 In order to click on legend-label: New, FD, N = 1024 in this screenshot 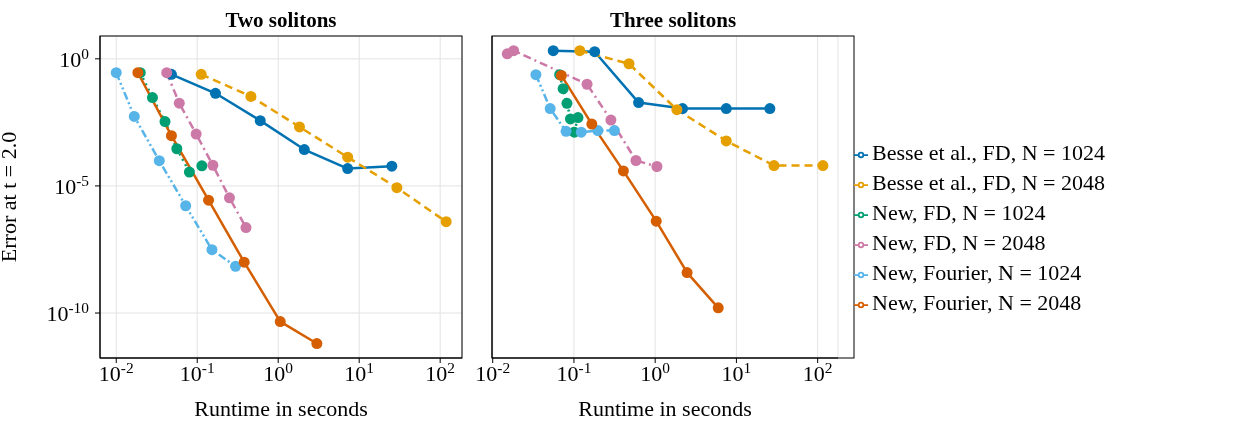, I will do `click(959, 212)`.